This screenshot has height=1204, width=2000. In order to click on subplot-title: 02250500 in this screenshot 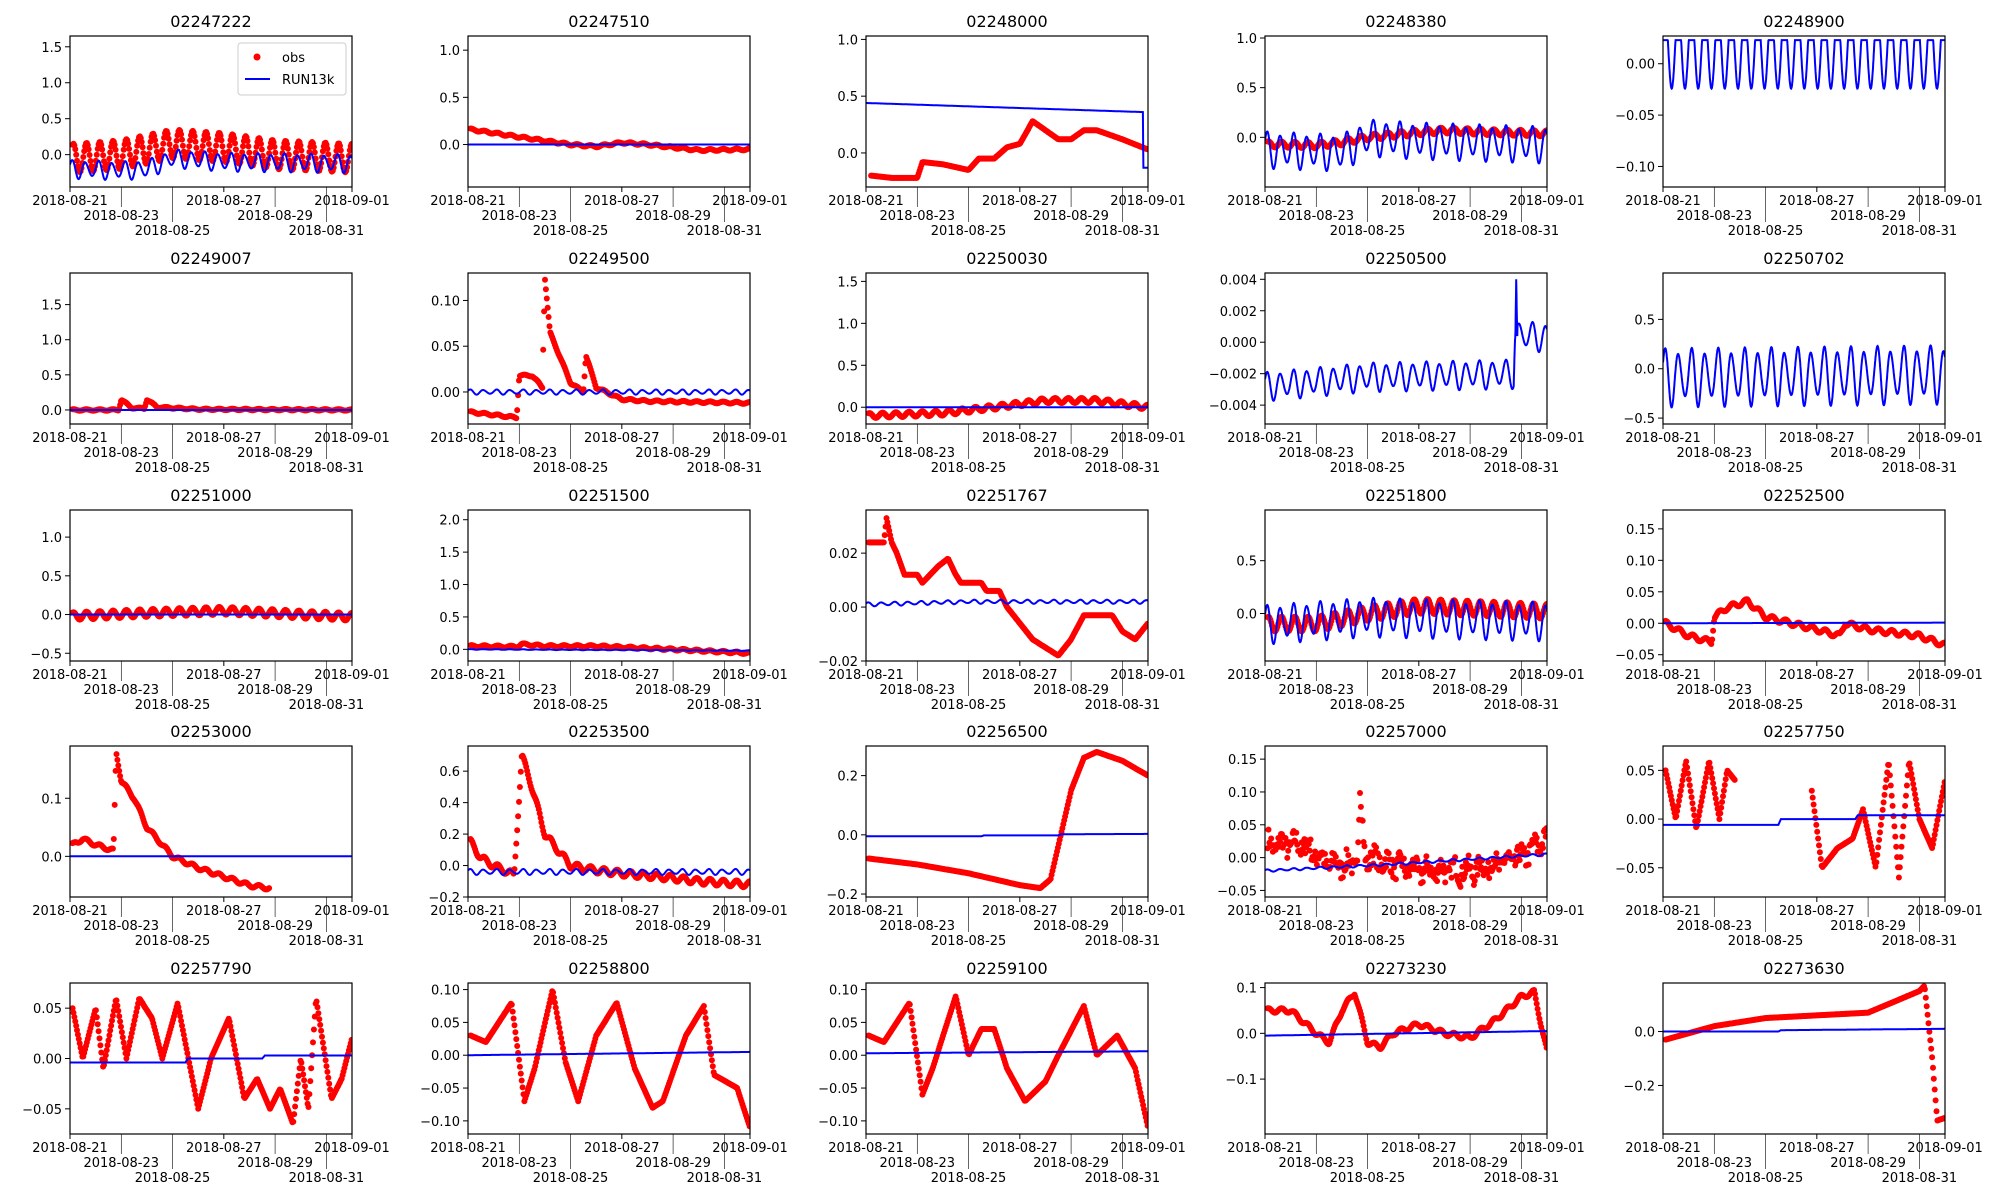, I will do `click(1405, 258)`.